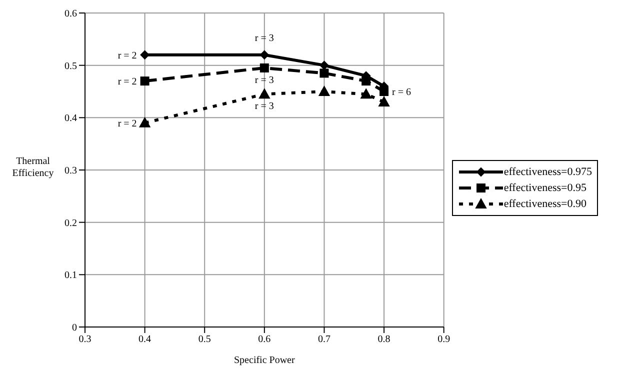  Describe the element at coordinates (545, 204) in the screenshot. I see `legend-label: effectiveness=0.90` at that location.